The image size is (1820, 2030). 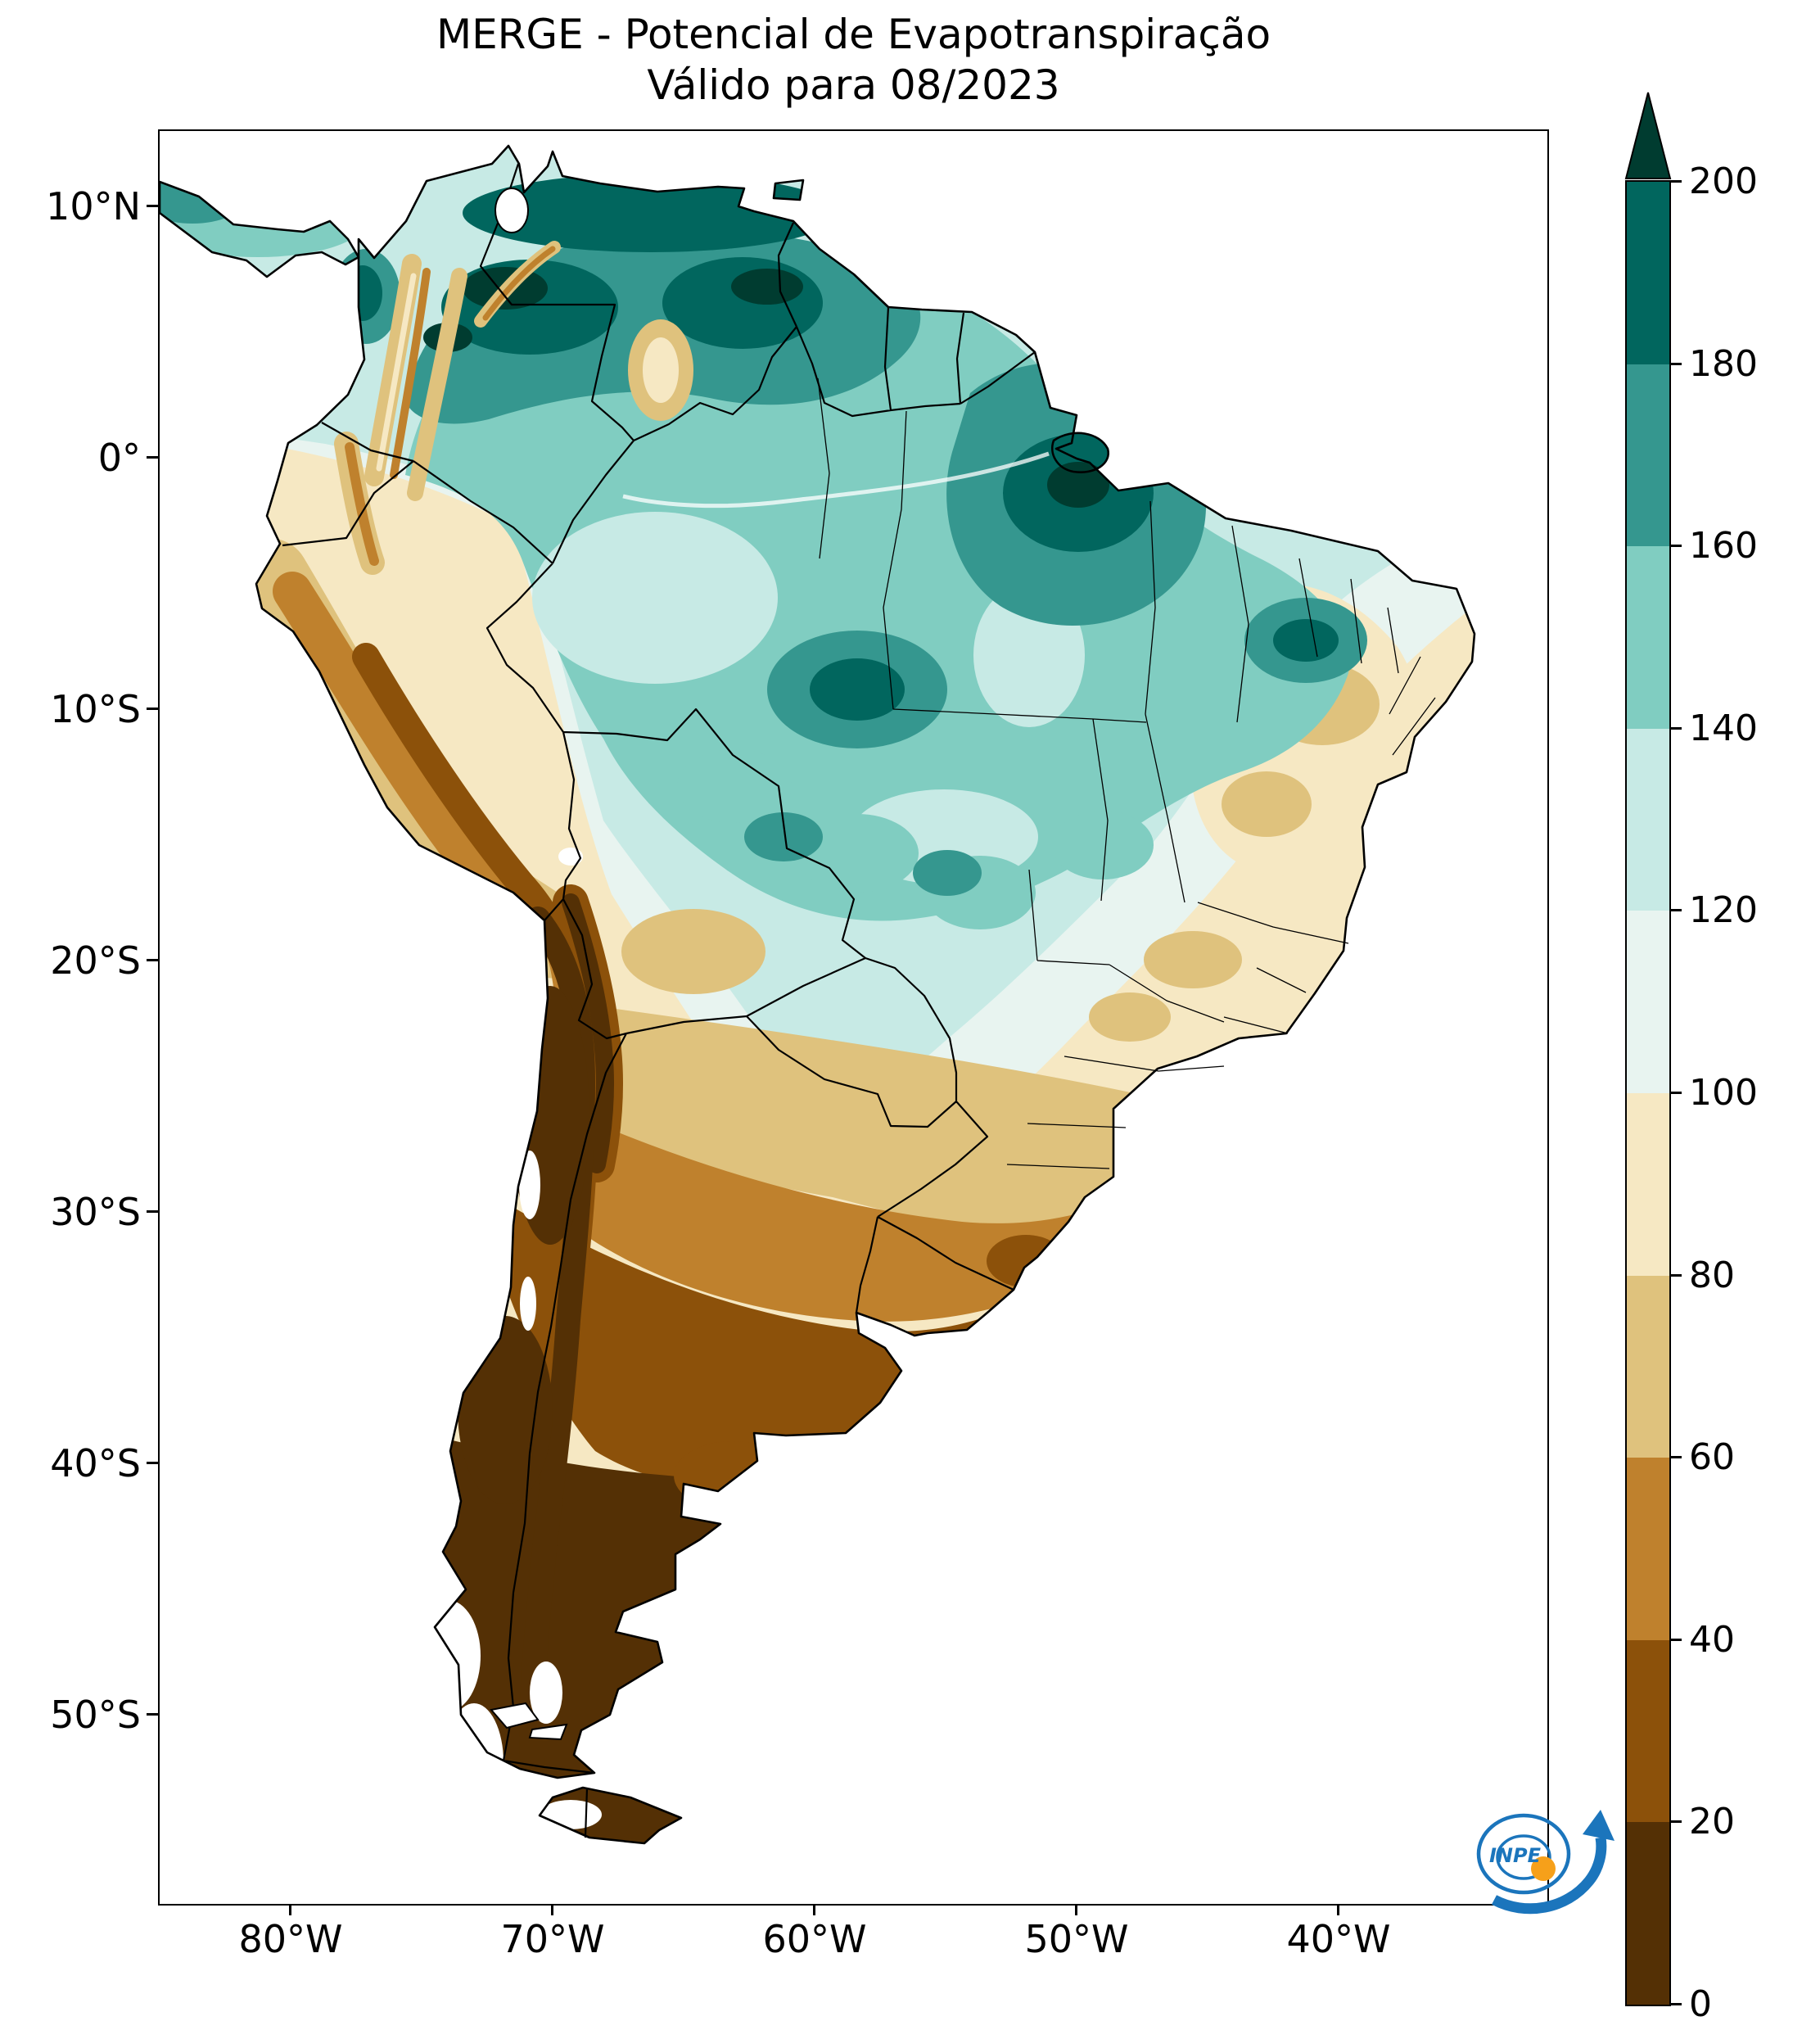 I want to click on lake-maracaibo, so click(x=512, y=210).